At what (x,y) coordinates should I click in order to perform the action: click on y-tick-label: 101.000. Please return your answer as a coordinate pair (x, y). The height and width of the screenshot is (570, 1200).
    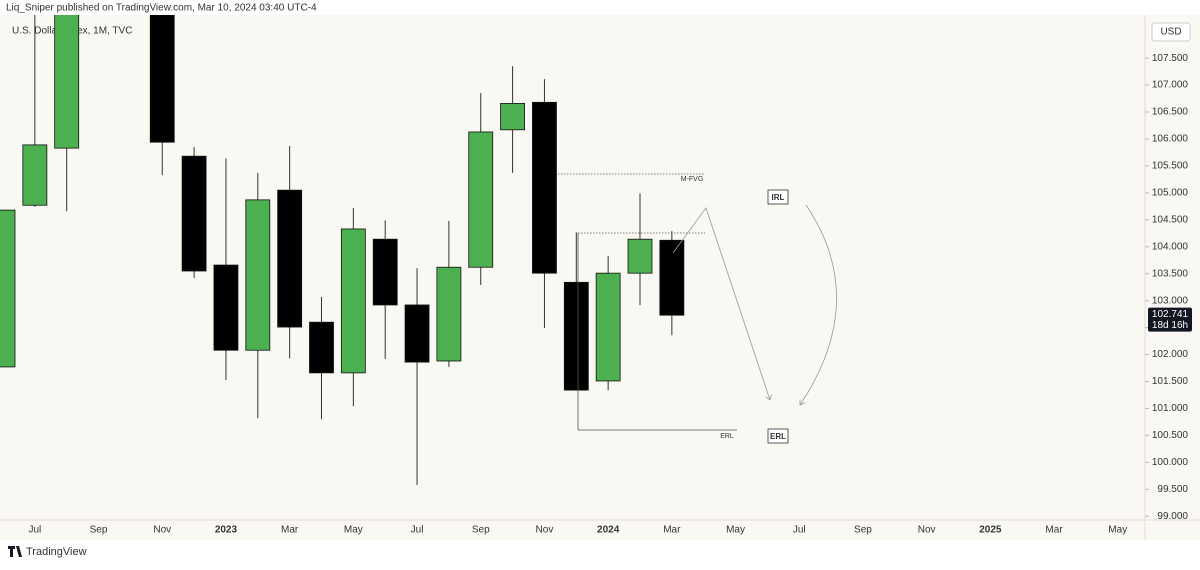
    Looking at the image, I should click on (1170, 408).